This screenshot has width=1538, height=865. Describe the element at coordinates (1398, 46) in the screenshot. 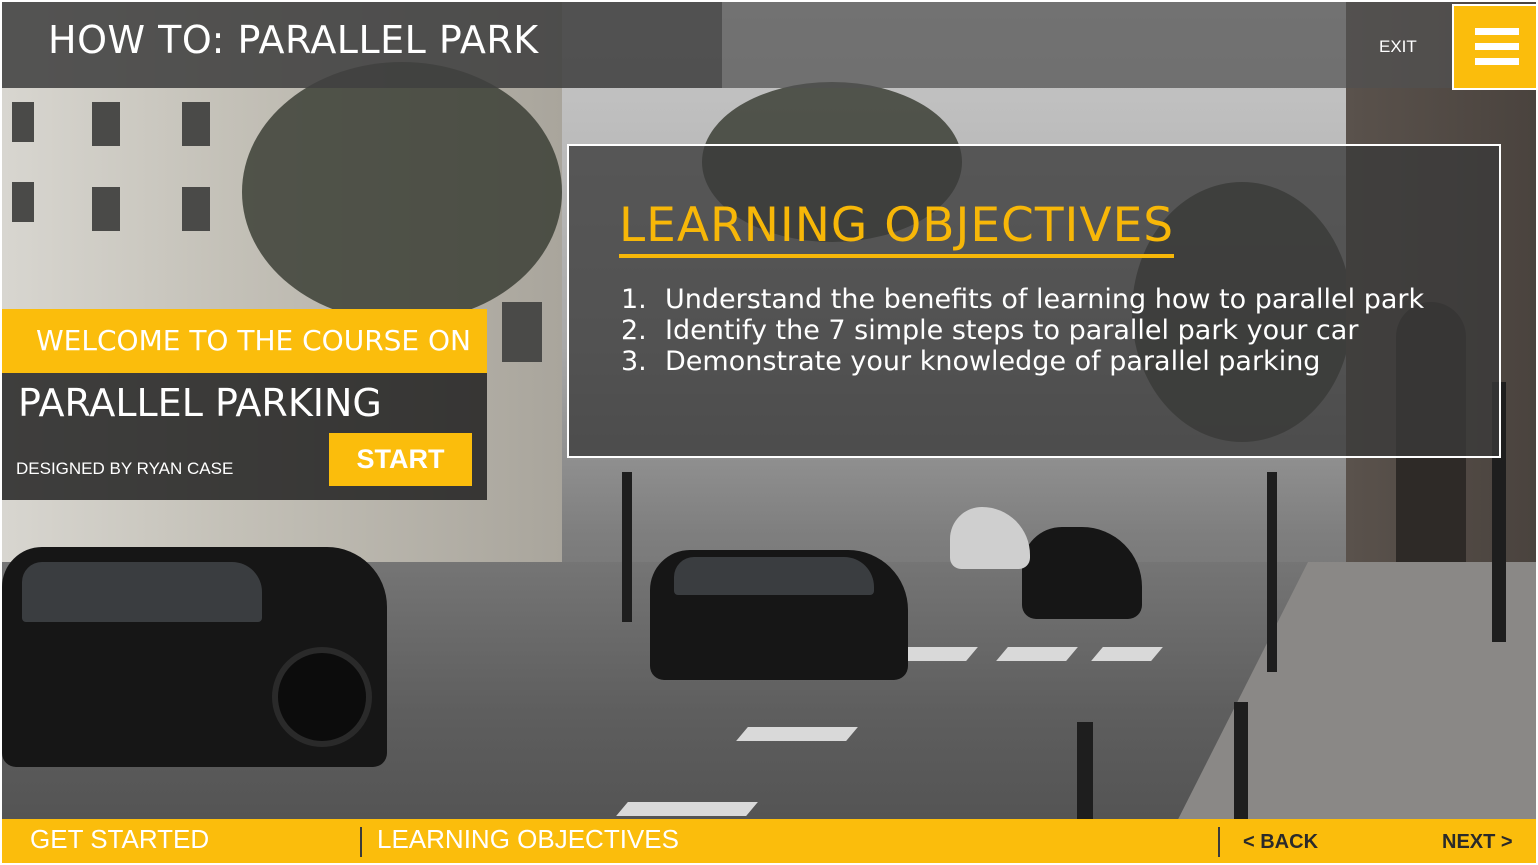

I see `exit-link: EXIT` at that location.